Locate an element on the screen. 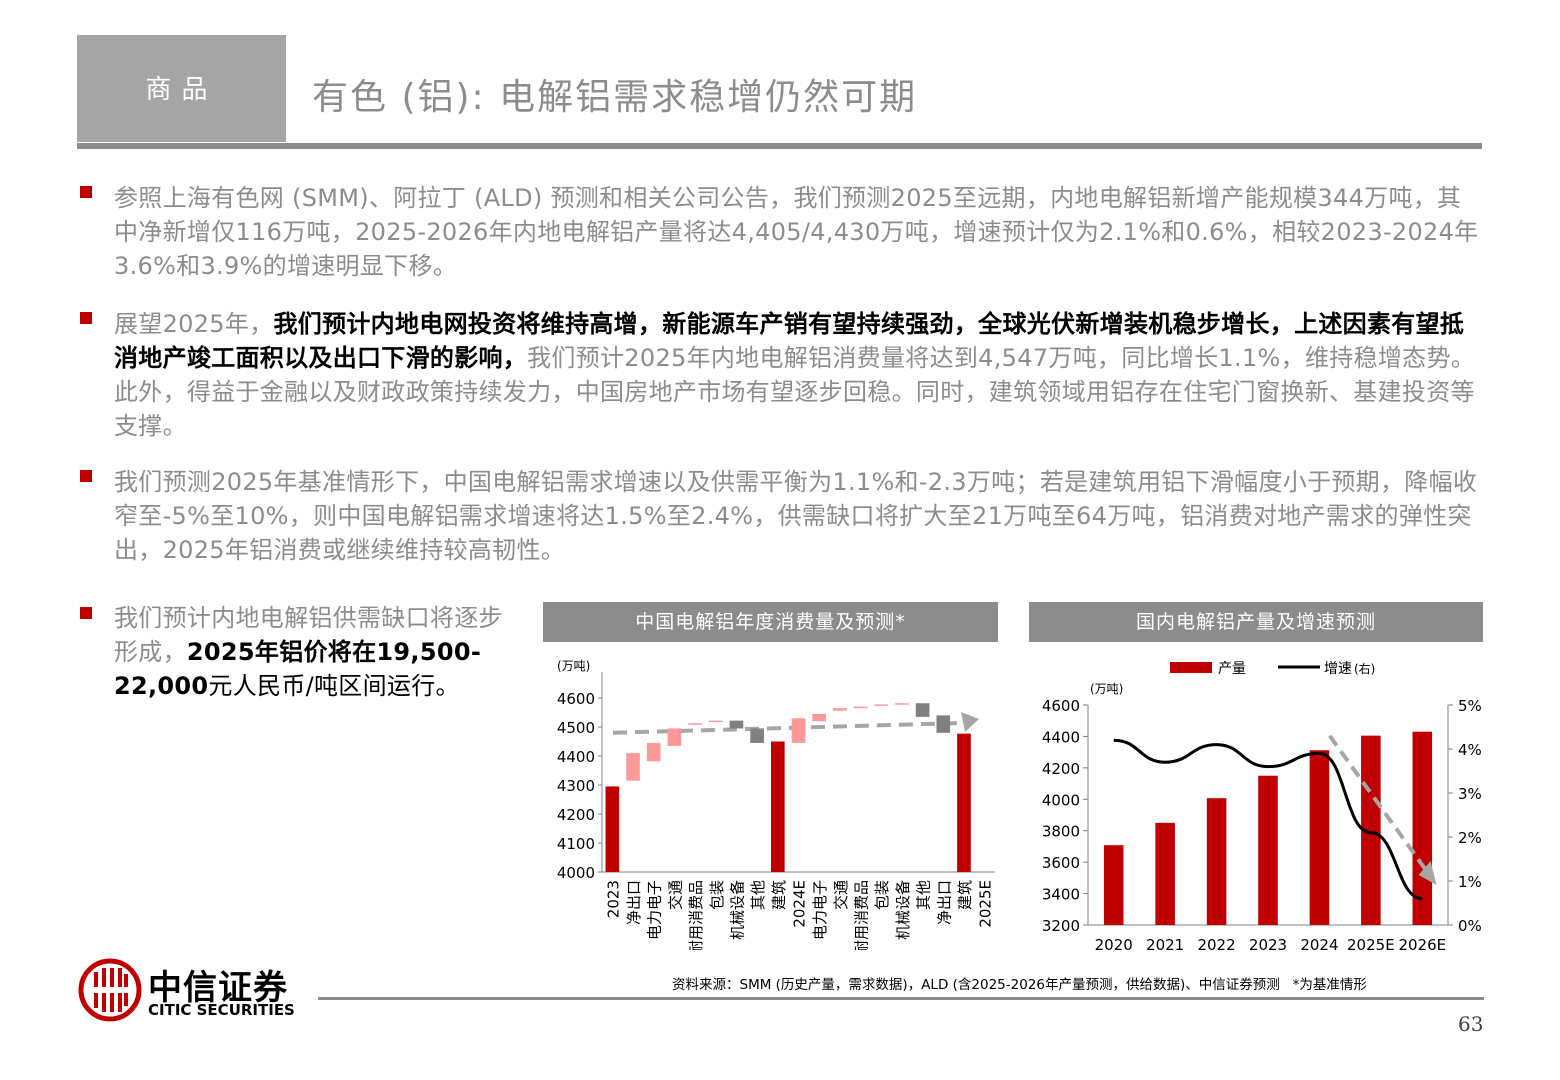 The height and width of the screenshot is (1080, 1560). y-tick-label: 3800 is located at coordinates (1061, 832).